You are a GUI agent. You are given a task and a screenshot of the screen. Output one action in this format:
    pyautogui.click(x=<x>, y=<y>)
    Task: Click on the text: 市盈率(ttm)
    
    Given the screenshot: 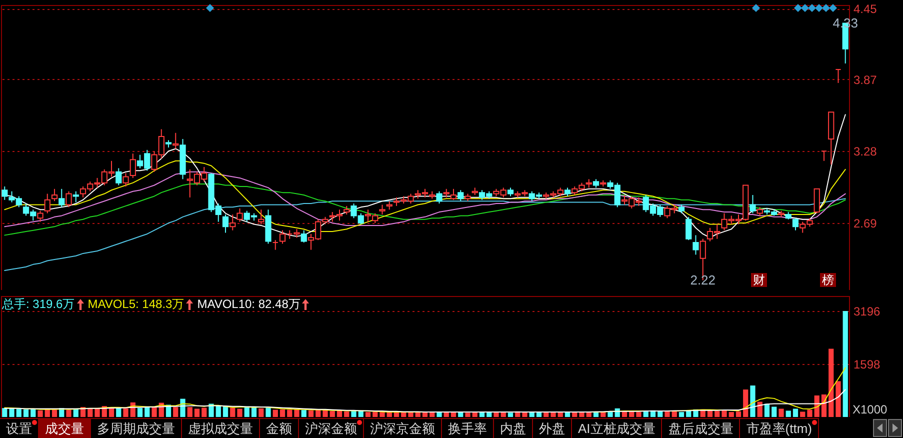 What is the action you would take?
    pyautogui.click(x=779, y=428)
    